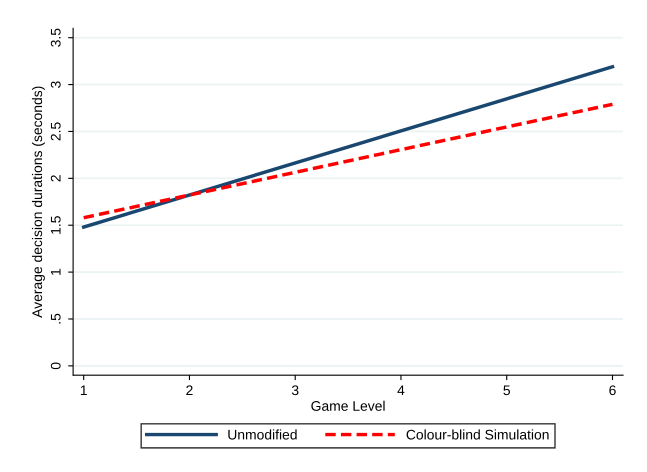  What do you see at coordinates (295, 390) in the screenshot?
I see `x-tick-label: 3` at bounding box center [295, 390].